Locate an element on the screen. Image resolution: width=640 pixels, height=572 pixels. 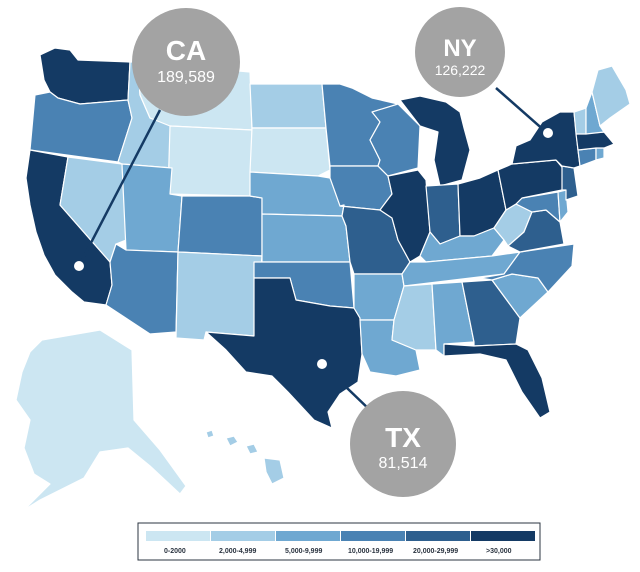
state-MA is located at coordinates (595, 141).